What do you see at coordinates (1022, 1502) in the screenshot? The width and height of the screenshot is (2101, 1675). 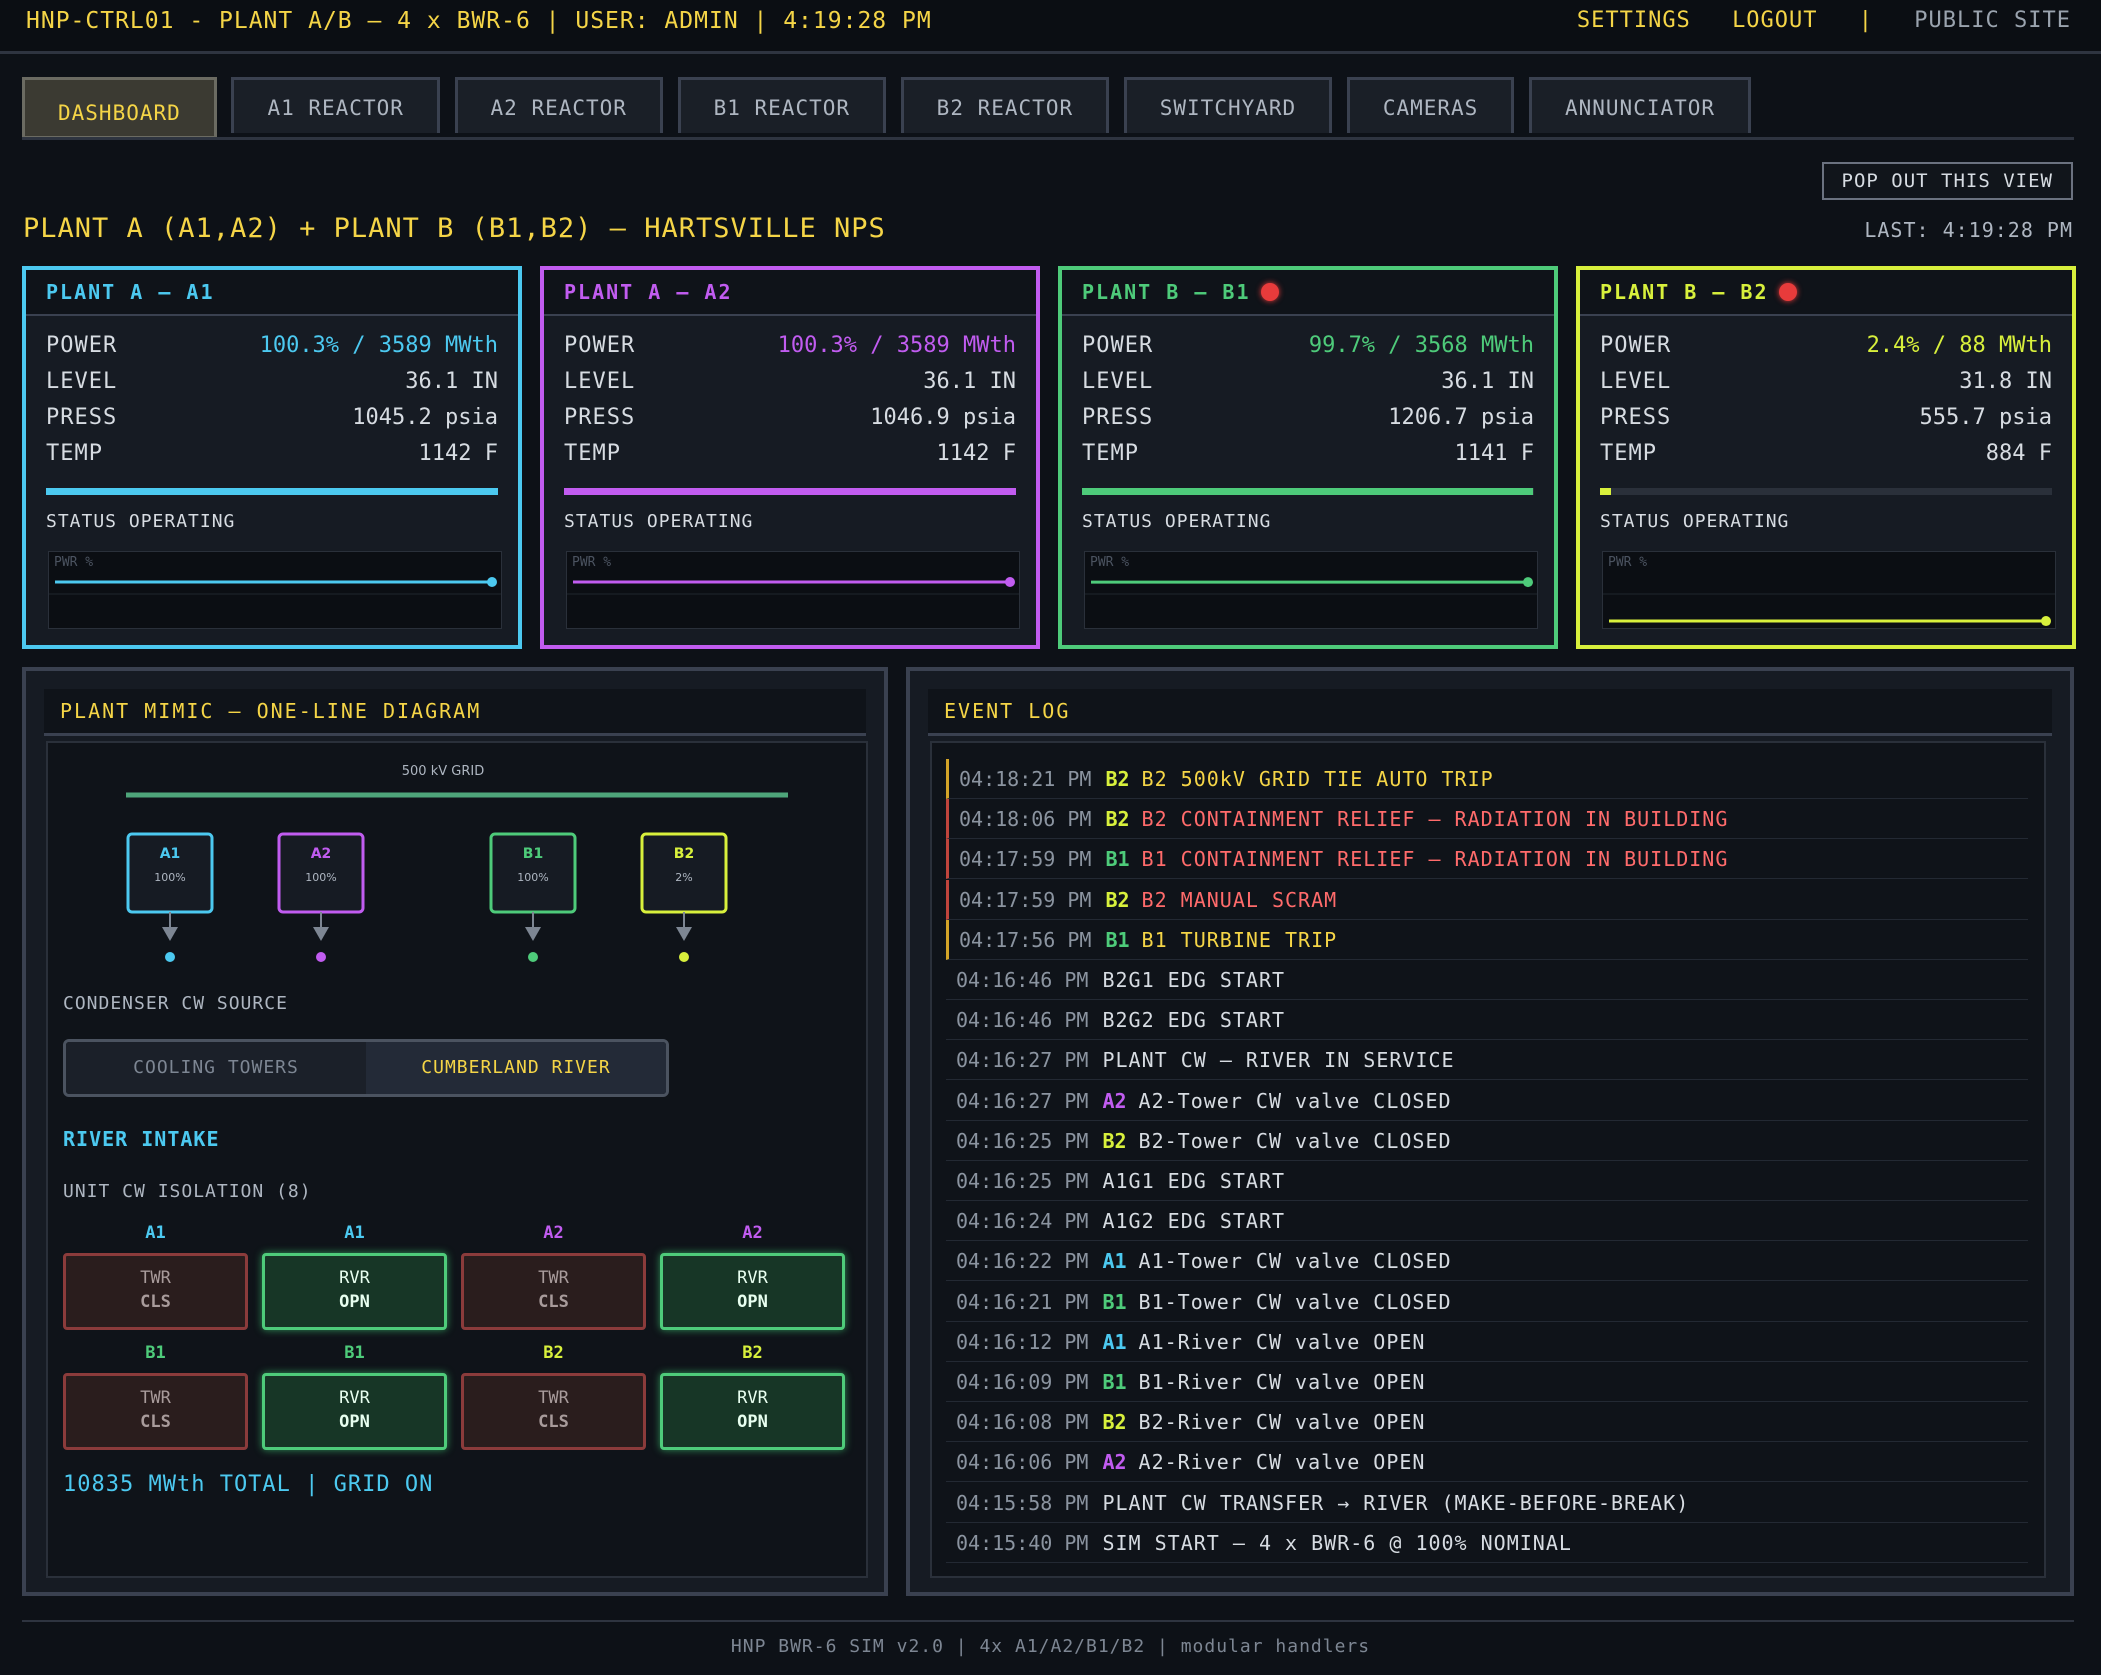 I see `event-time: 04:15:58 PM` at bounding box center [1022, 1502].